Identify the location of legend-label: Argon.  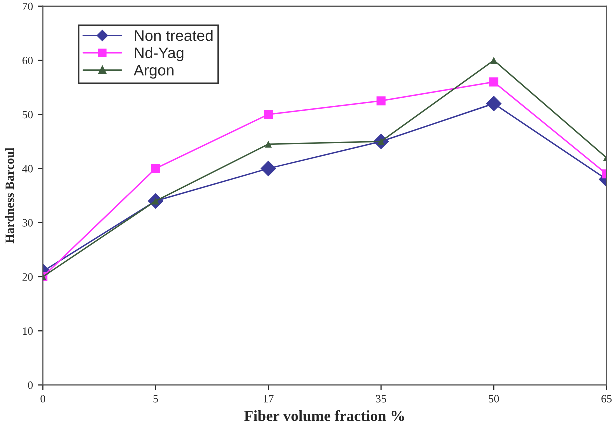
(154, 72).